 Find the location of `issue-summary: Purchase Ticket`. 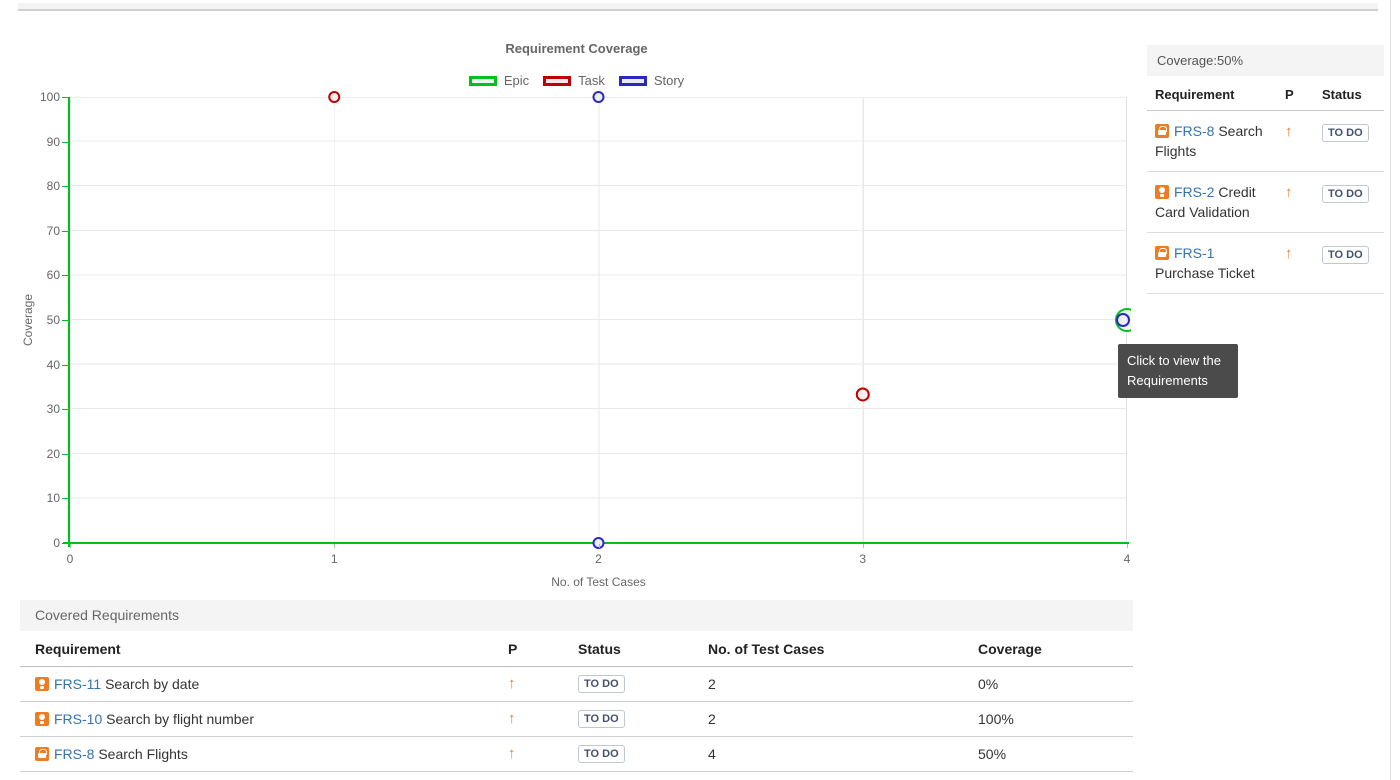

issue-summary: Purchase Ticket is located at coordinates (1205, 273).